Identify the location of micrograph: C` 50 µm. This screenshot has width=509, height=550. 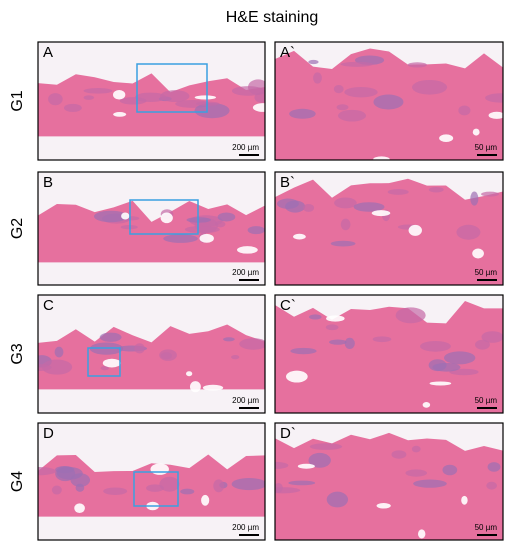
(389, 354).